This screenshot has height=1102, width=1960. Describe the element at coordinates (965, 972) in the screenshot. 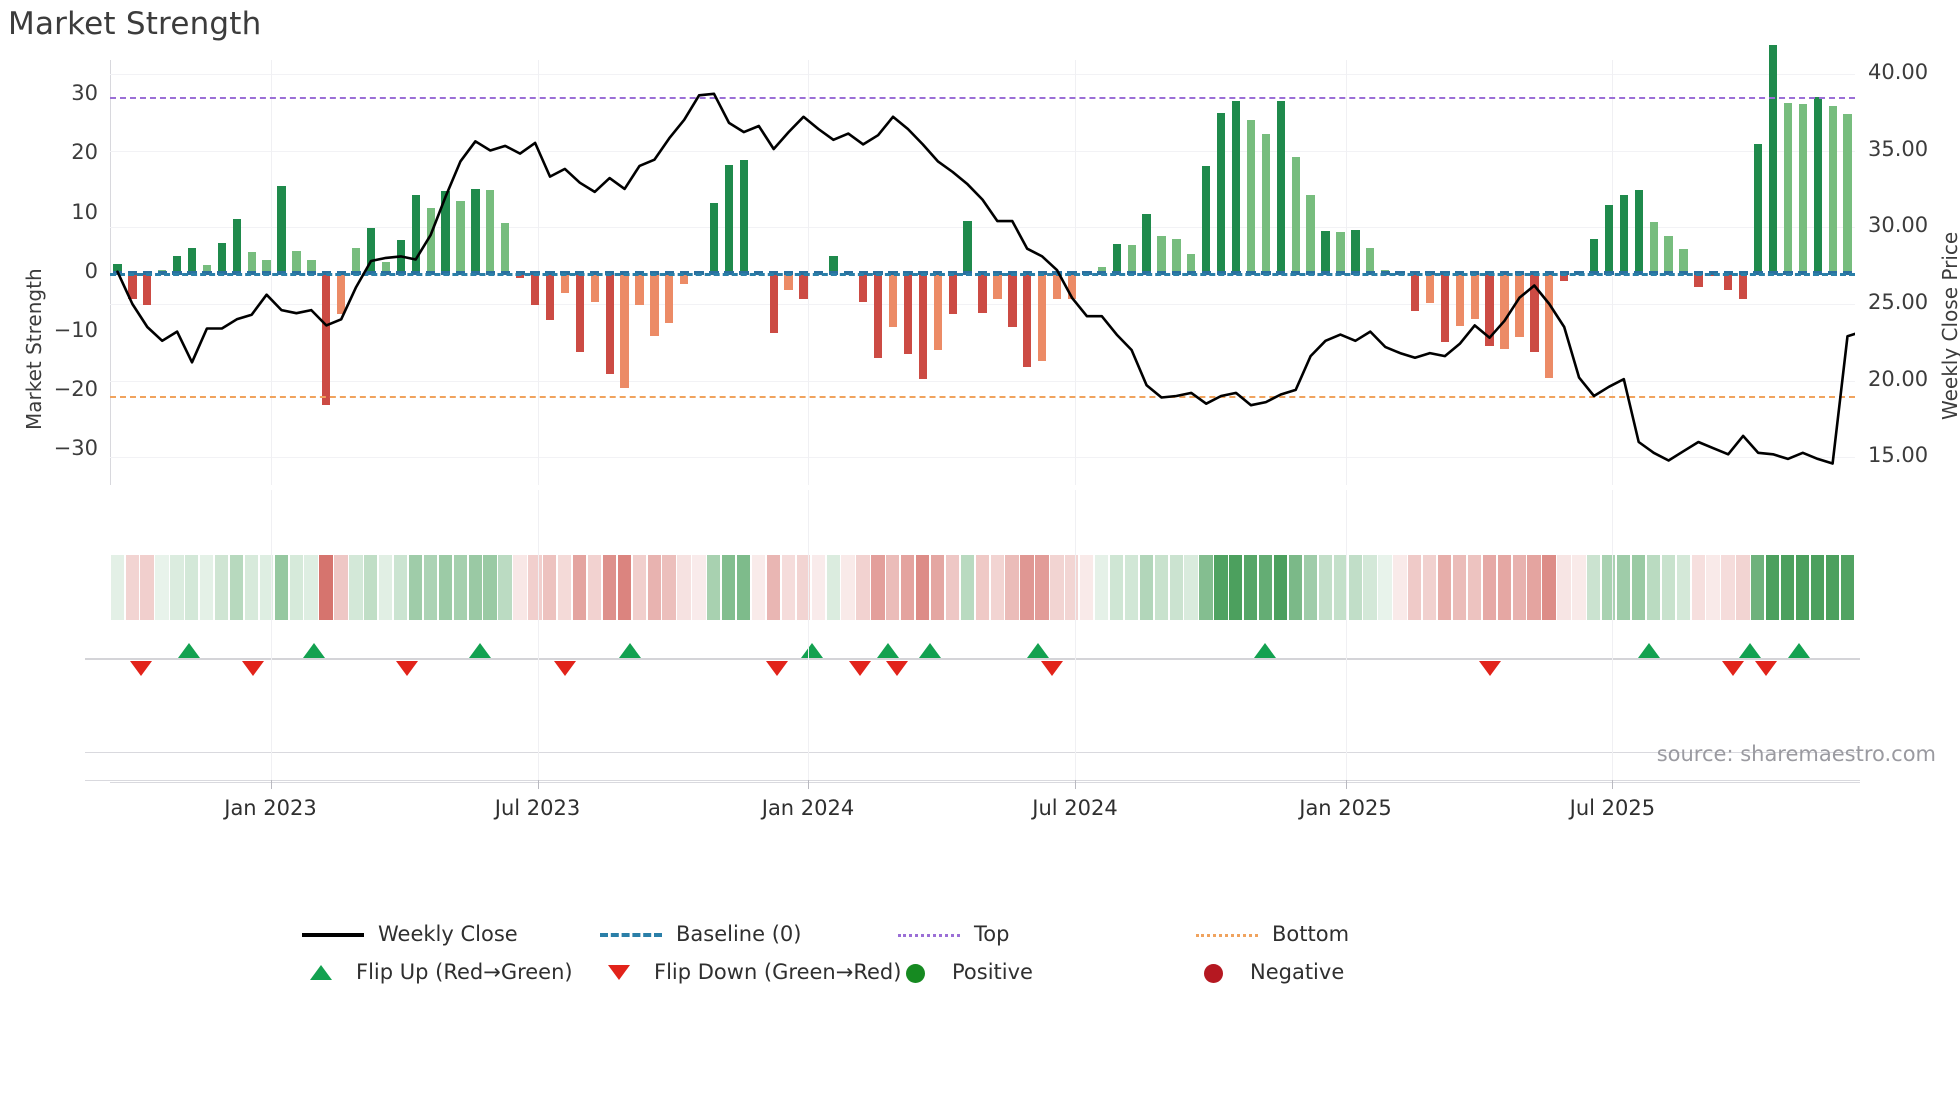

I see `legend-item: Positive` at that location.